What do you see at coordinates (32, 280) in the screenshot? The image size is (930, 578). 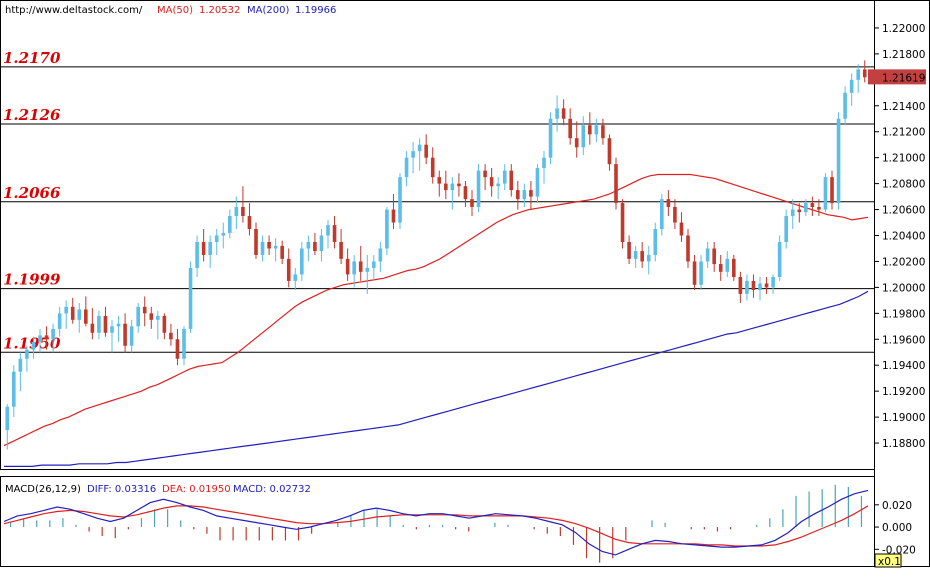 I see `level-label-3: 1.1999` at bounding box center [32, 280].